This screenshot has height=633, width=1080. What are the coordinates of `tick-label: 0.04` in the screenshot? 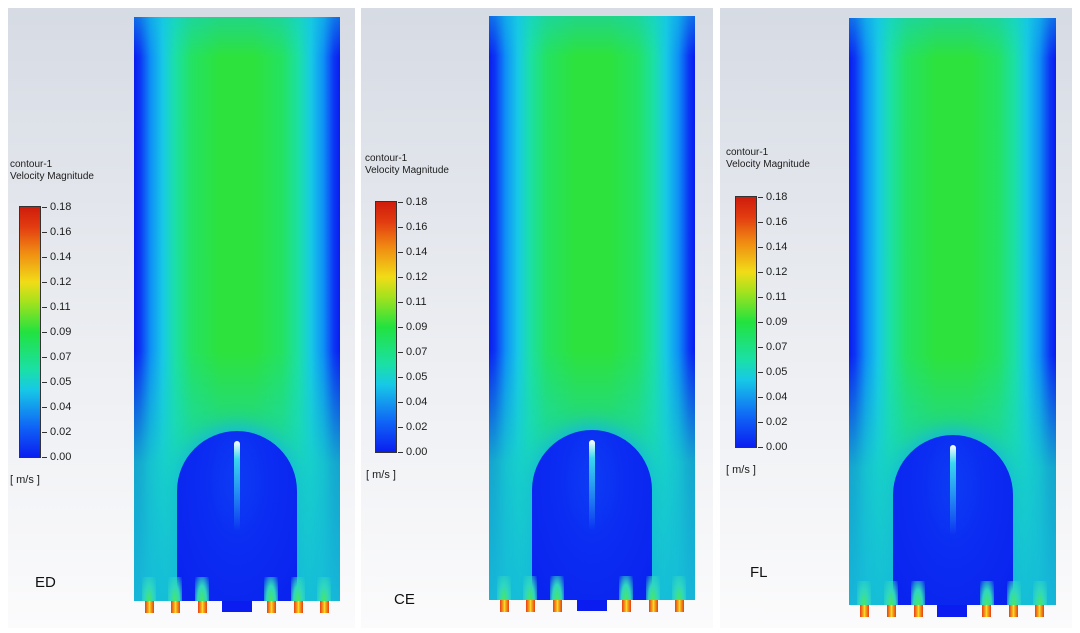 It's located at (61, 407).